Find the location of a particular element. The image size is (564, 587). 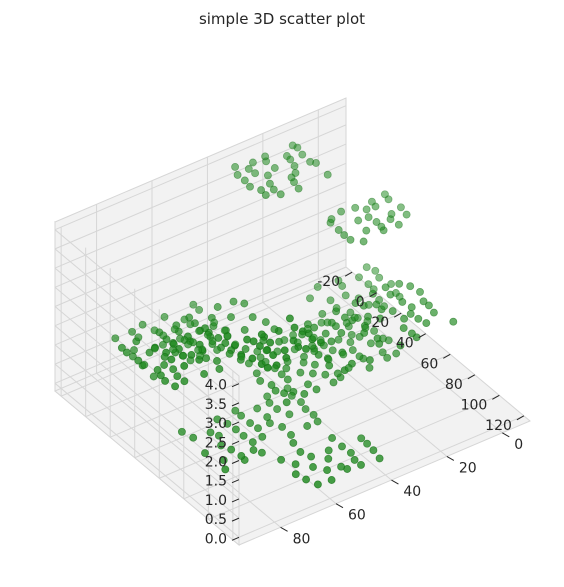

y-tick-label: 40 is located at coordinates (412, 492).